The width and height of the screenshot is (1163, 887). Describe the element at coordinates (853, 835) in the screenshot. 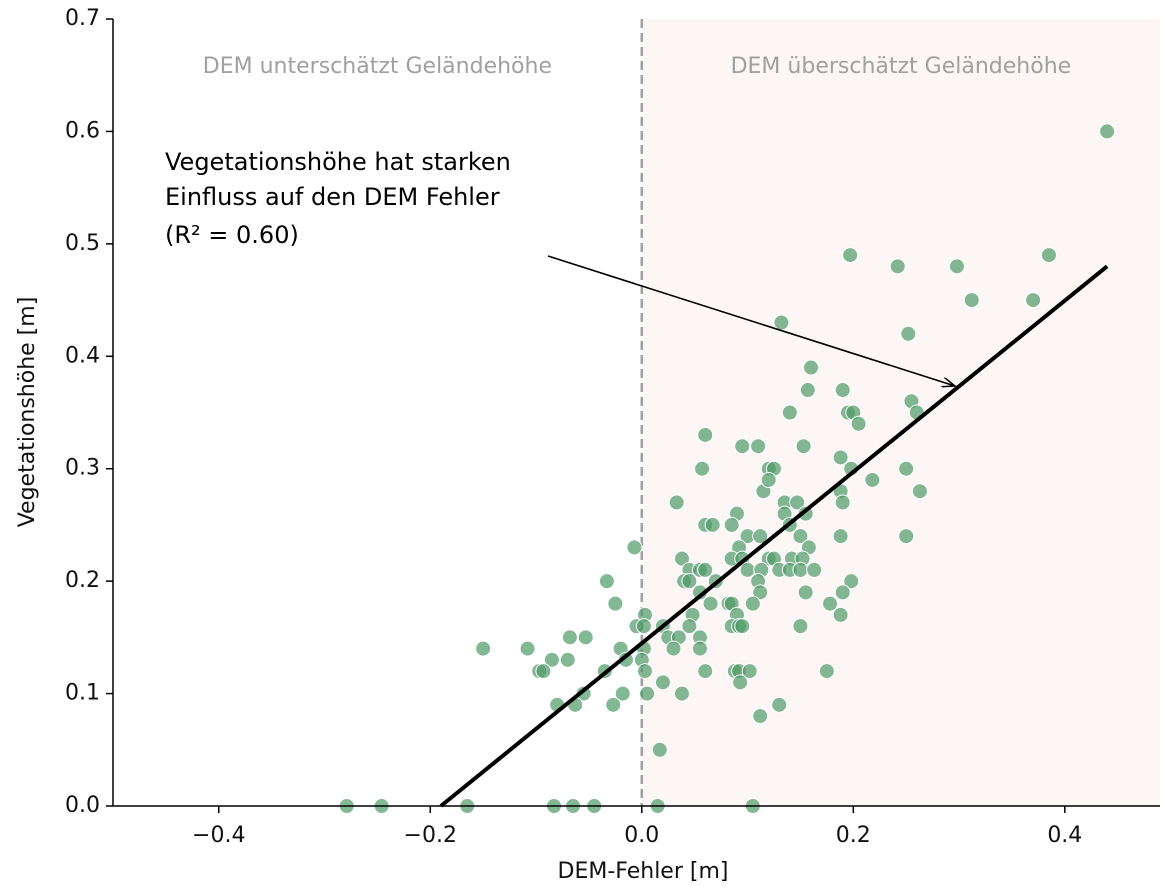

I see `x-tick-label: 0.2` at that location.